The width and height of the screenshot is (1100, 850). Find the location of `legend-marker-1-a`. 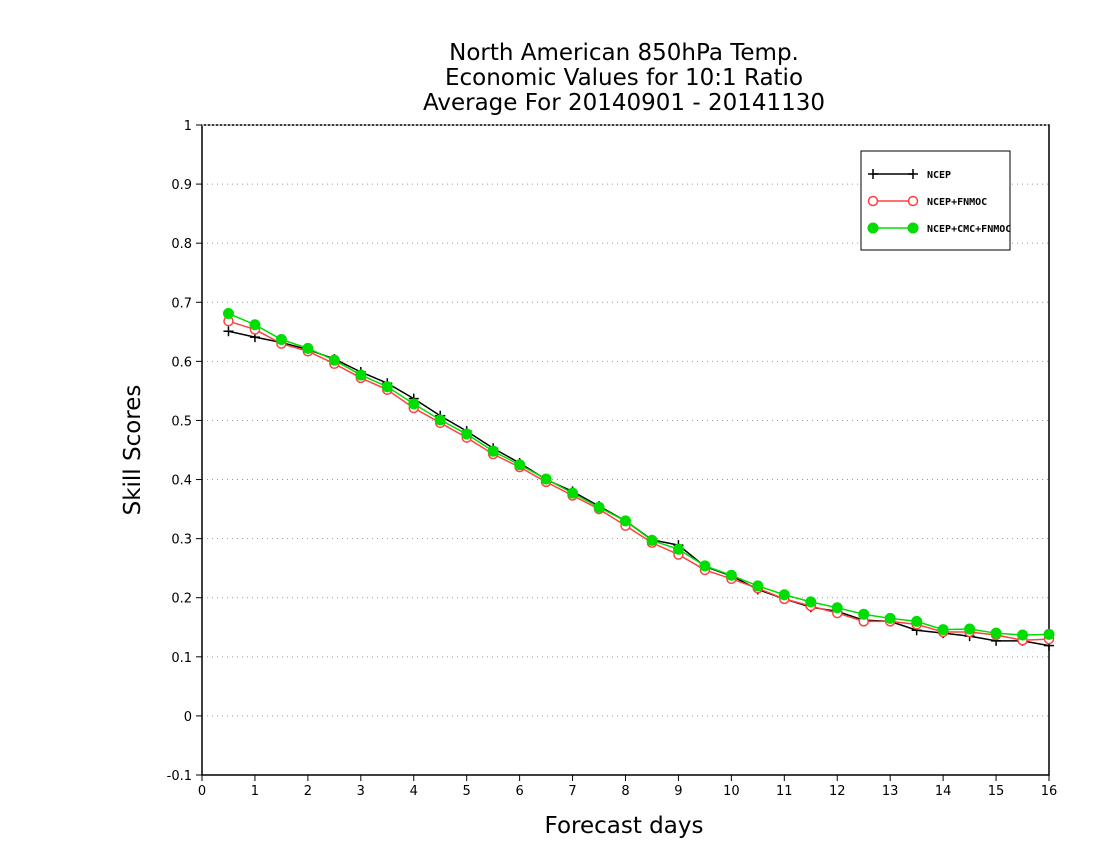

legend-marker-1-a is located at coordinates (873, 201).